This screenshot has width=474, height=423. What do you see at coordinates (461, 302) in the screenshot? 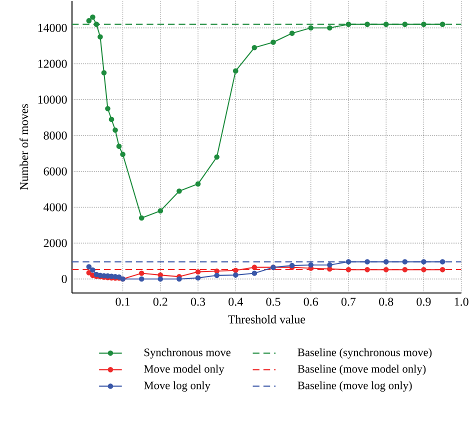
I see `x-tick-label: 1.0` at bounding box center [461, 302].